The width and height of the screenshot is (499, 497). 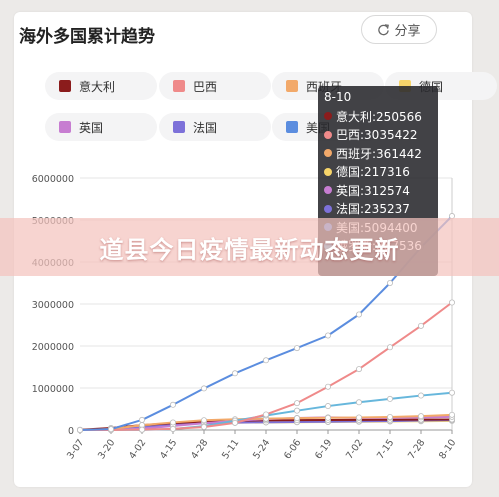 I want to click on tooltip-text: 法国:235237, so click(x=373, y=209).